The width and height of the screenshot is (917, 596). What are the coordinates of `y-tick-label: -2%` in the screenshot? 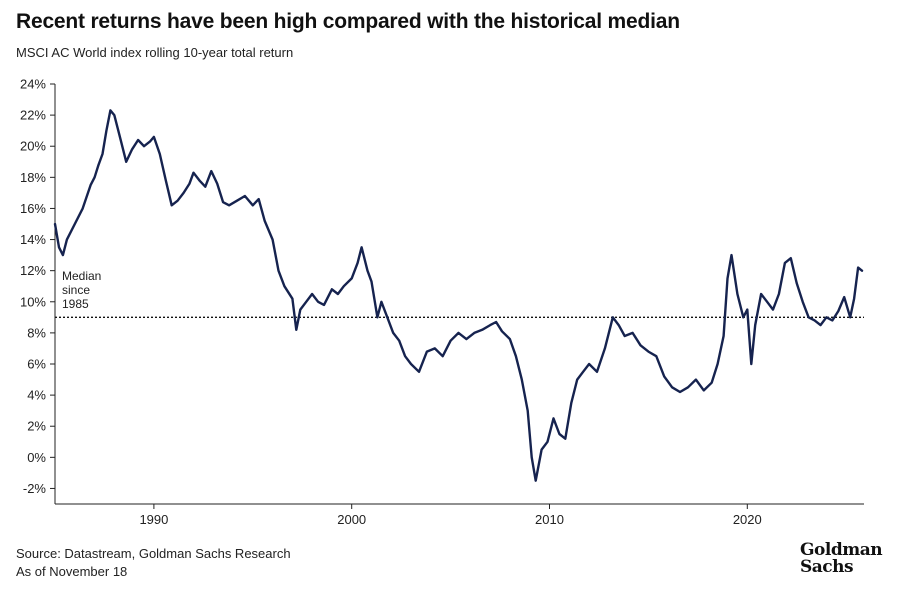 It's located at (35, 488).